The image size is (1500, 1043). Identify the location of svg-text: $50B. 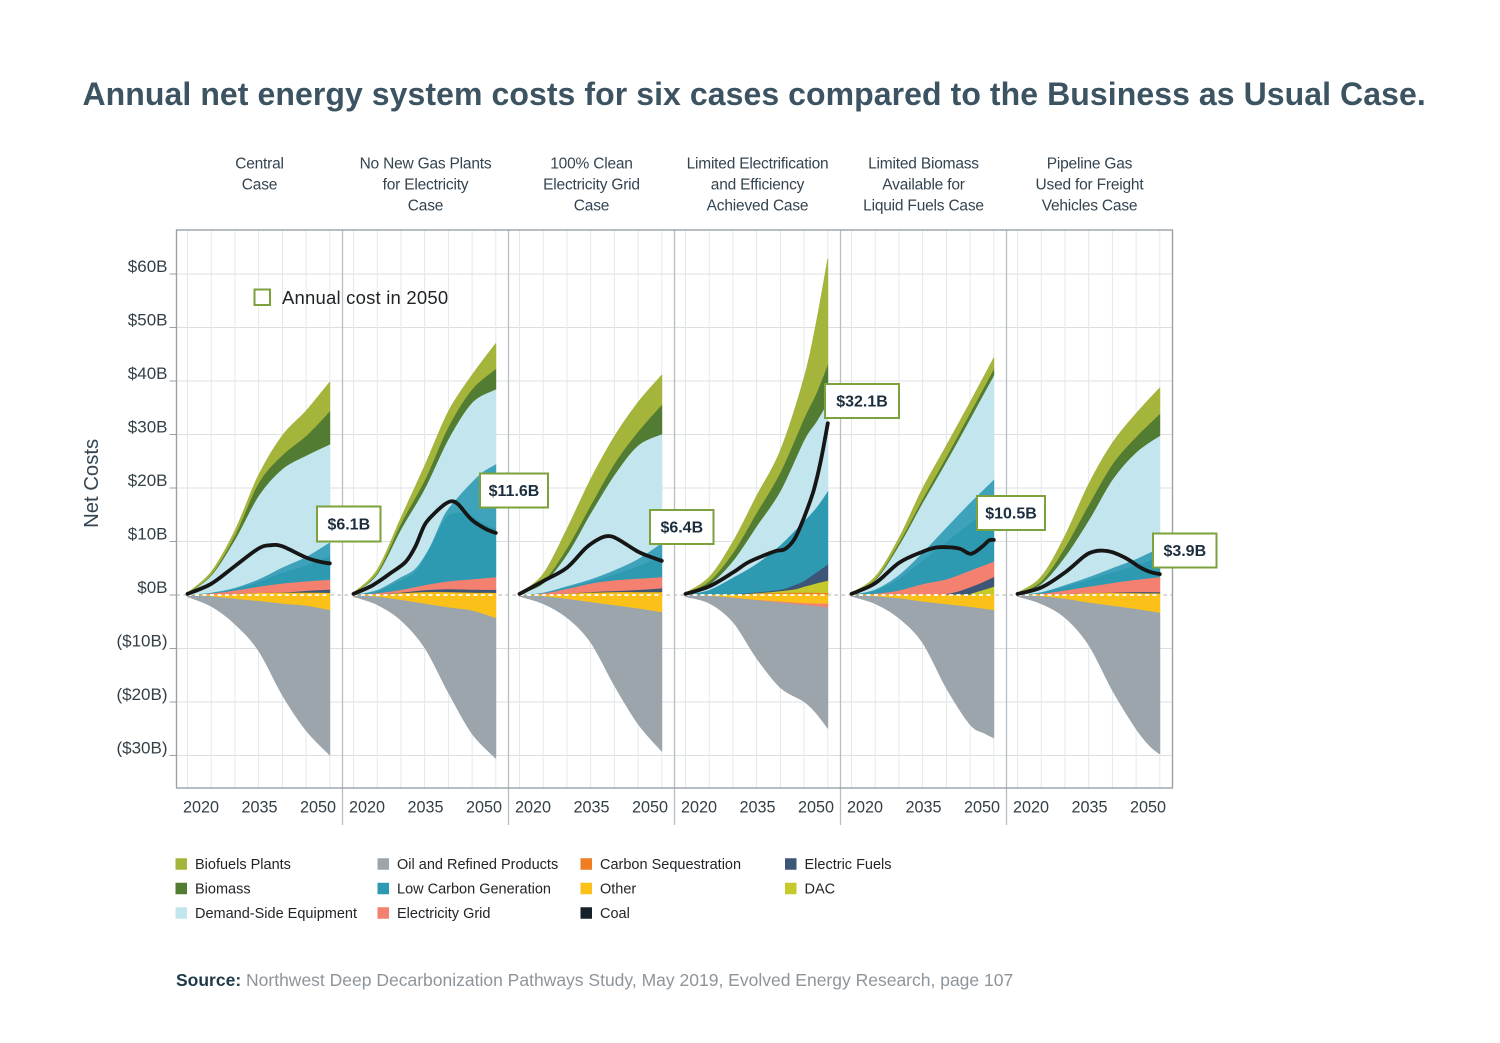
(148, 319).